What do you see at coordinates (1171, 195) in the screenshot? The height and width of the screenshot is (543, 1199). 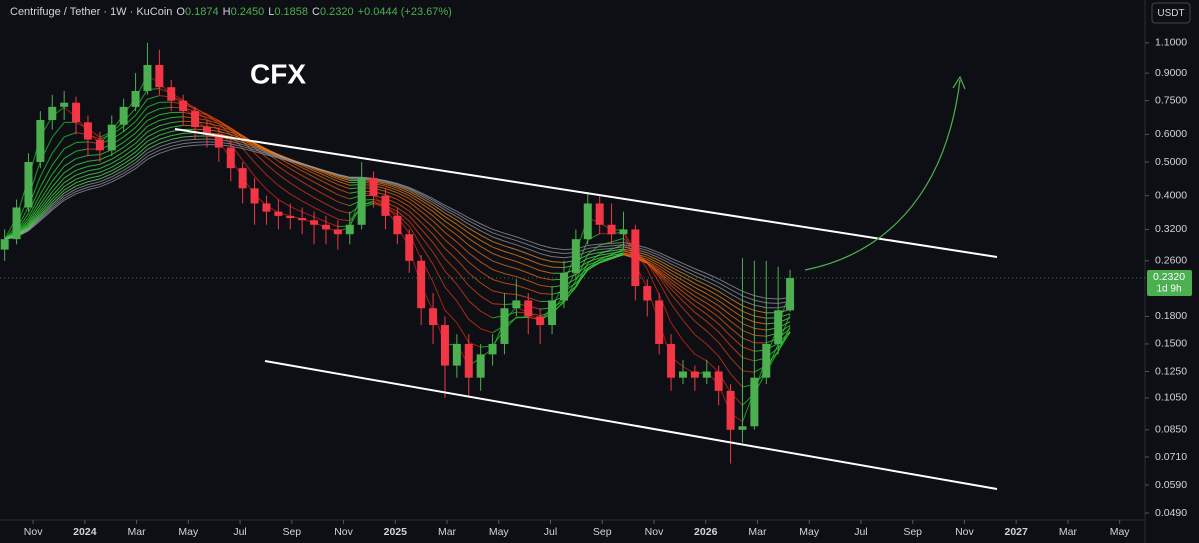 I see `y-tick-label: 0.4000` at bounding box center [1171, 195].